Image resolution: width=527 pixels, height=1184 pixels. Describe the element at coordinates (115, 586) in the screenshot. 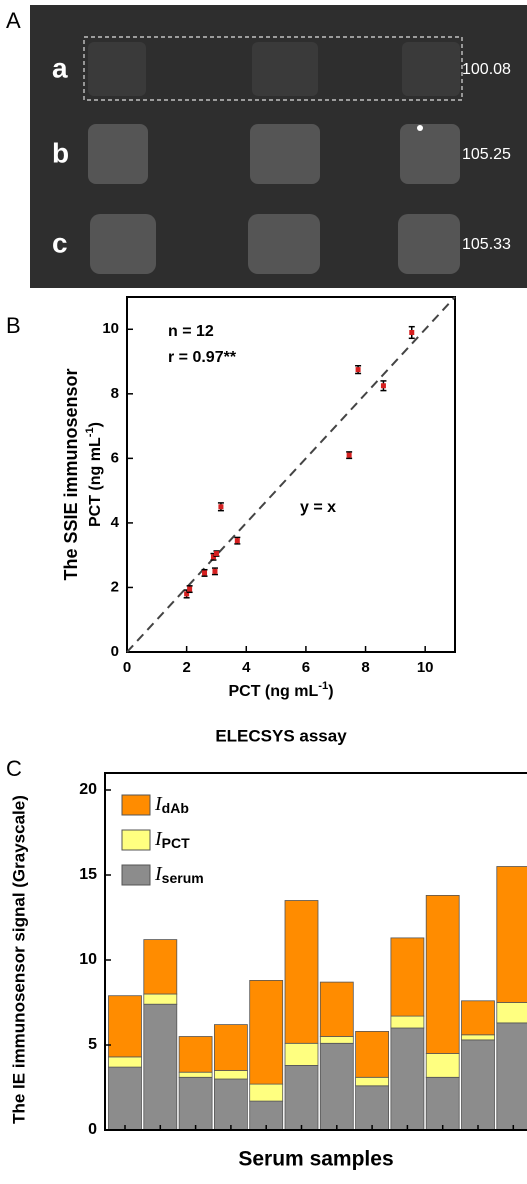

I see `y-tick-label: 2` at that location.